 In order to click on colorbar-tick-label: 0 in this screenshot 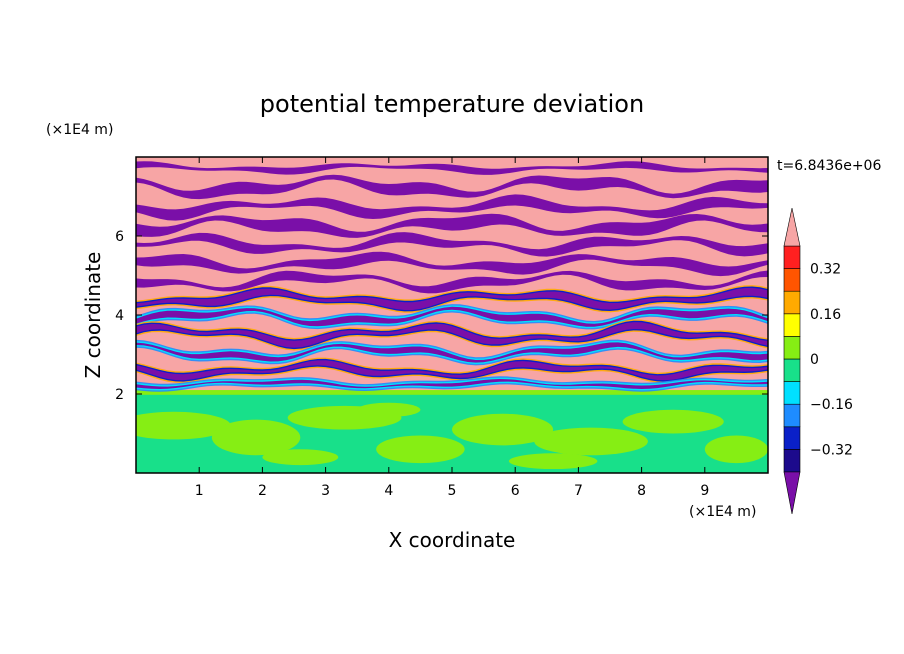, I will do `click(814, 360)`.